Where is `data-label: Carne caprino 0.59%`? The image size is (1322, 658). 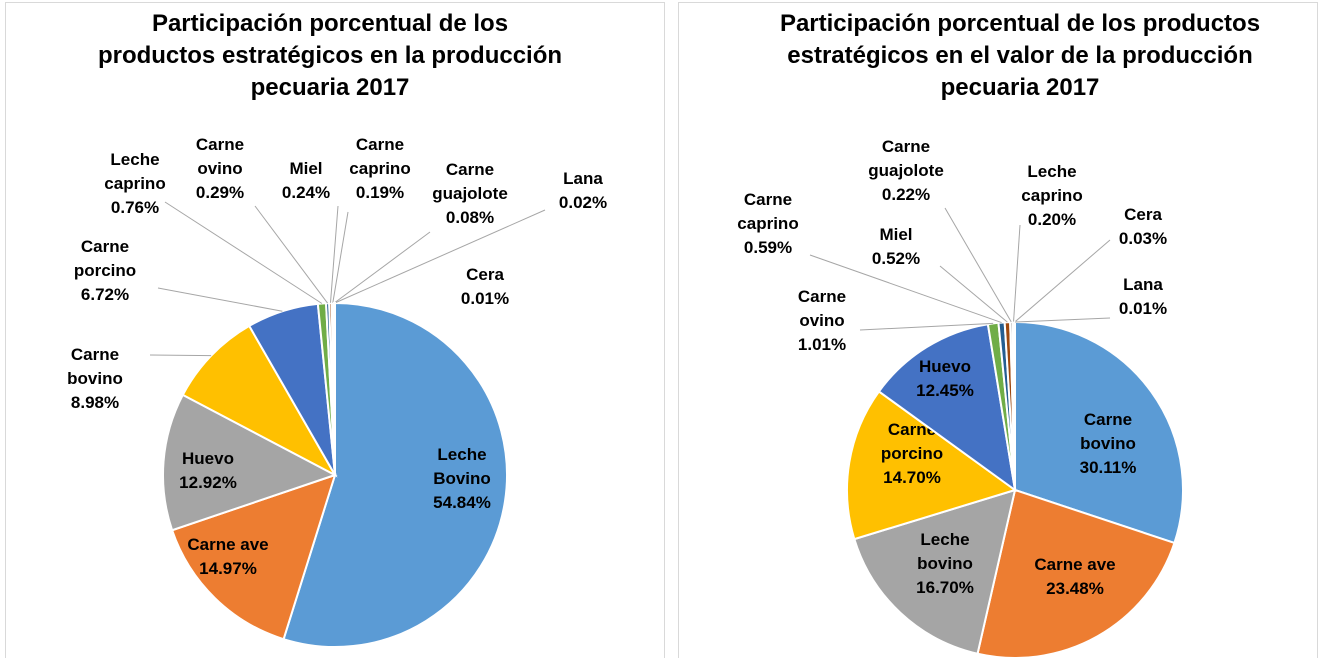
data-label: Carne caprino 0.59% is located at coordinates (767, 223).